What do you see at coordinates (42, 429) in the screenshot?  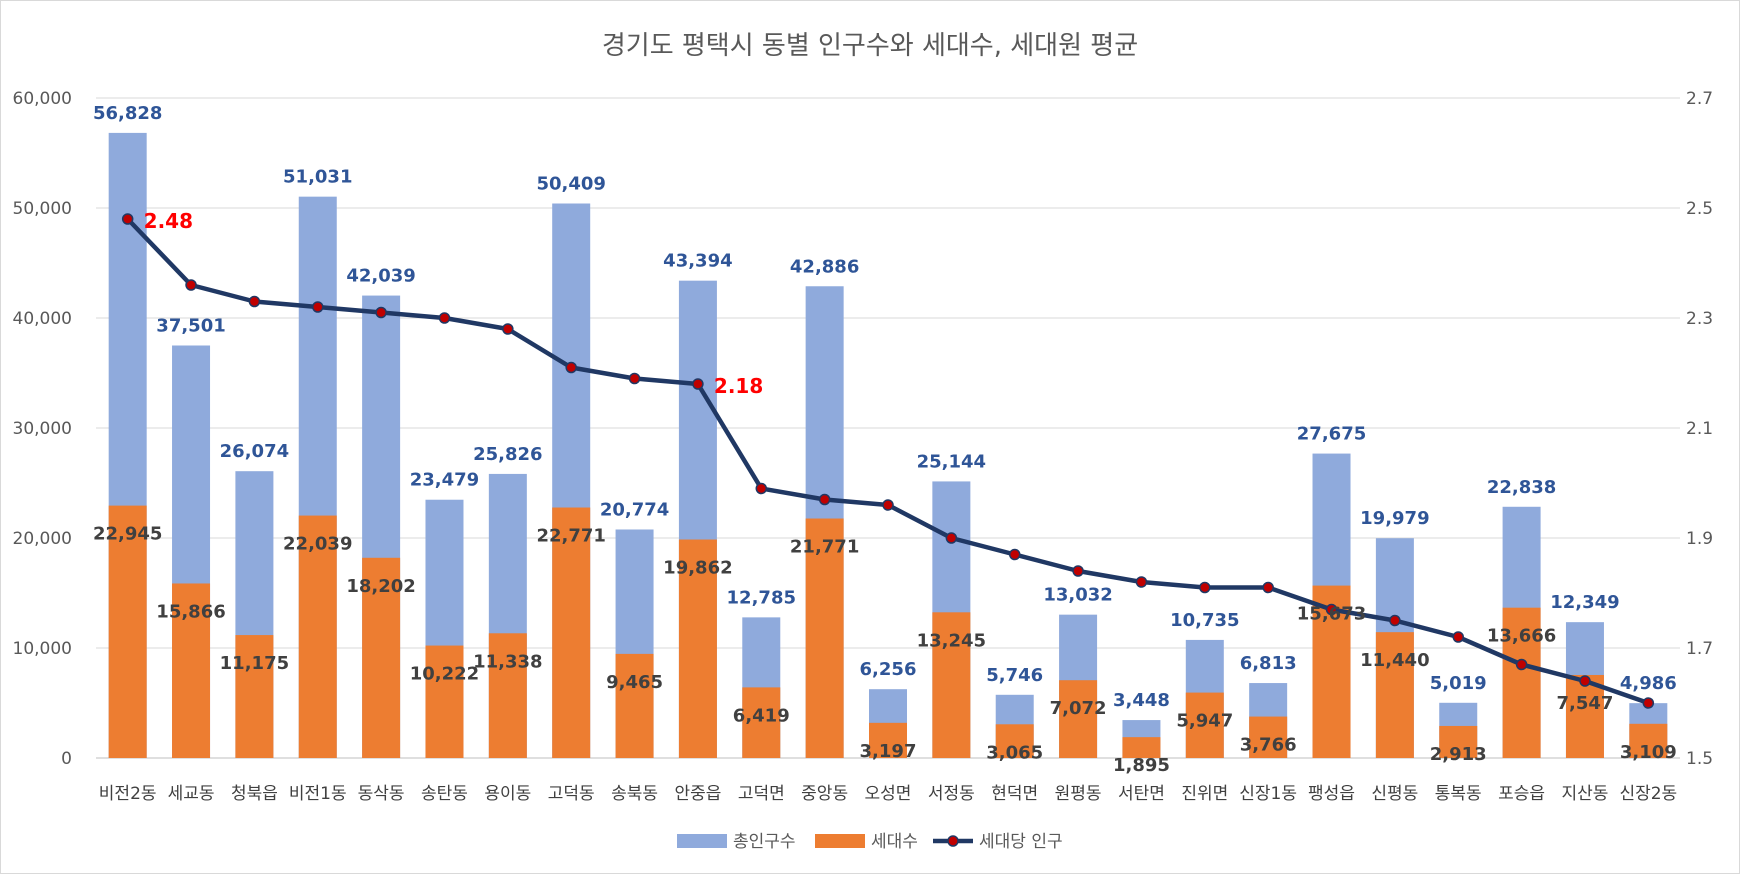 I see `y-axis-left: 0 10,000 20,000 30,000 40,000 50,000 60,000` at bounding box center [42, 429].